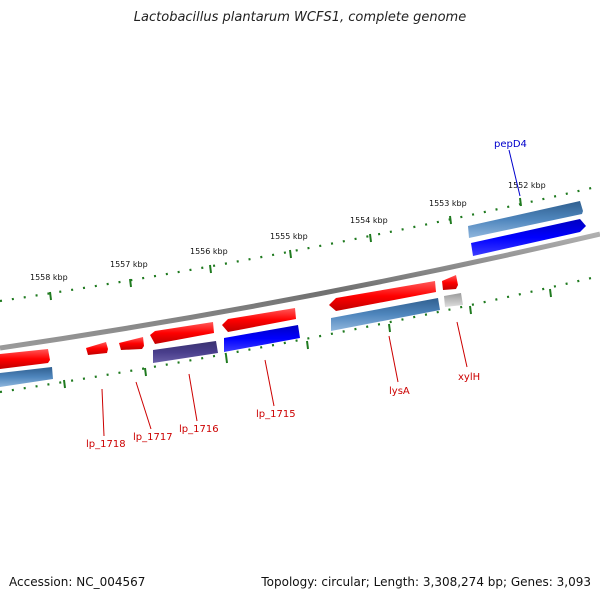 The height and width of the screenshot is (600, 600). I want to click on gene-label-xylH: xylH, so click(469, 377).